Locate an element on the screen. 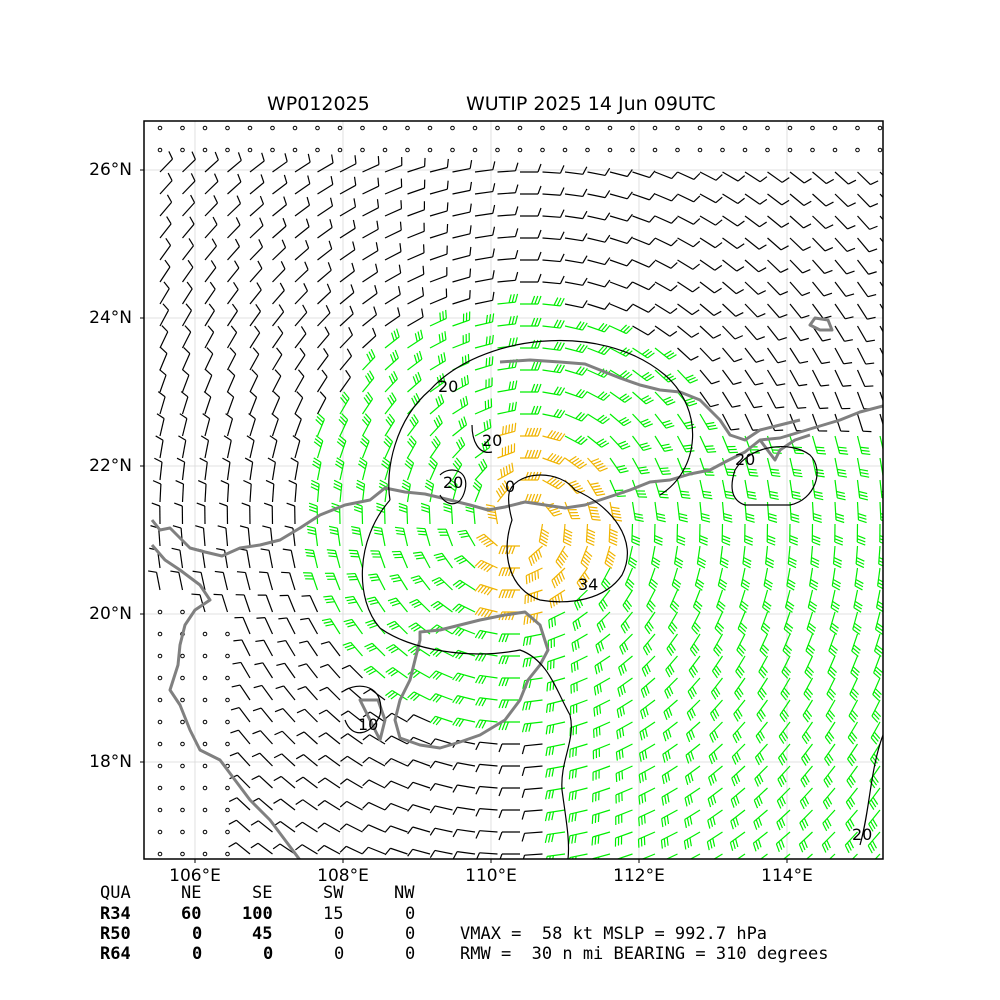 This screenshot has height=1000, width=1000. table-cell: 0 is located at coordinates (339, 954).